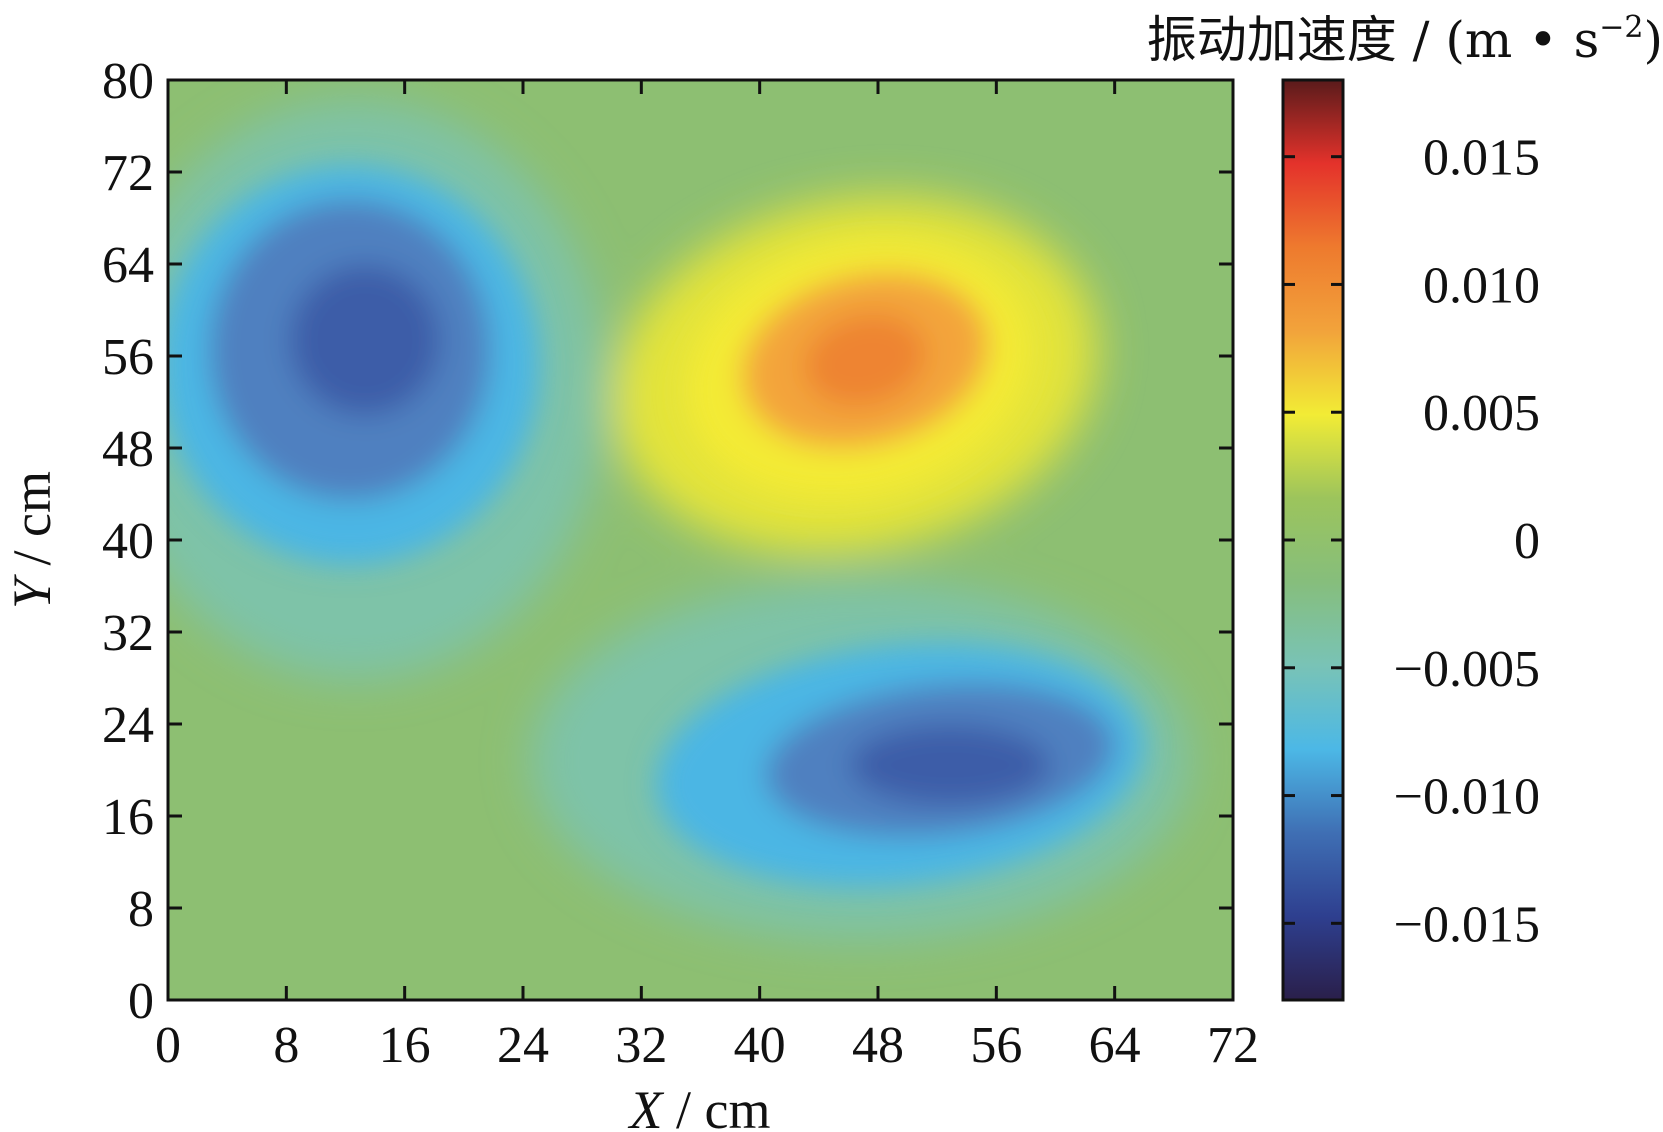 Image resolution: width=1663 pixels, height=1132 pixels. Describe the element at coordinates (646, 1106) in the screenshot. I see `x-axis-var: X` at that location.